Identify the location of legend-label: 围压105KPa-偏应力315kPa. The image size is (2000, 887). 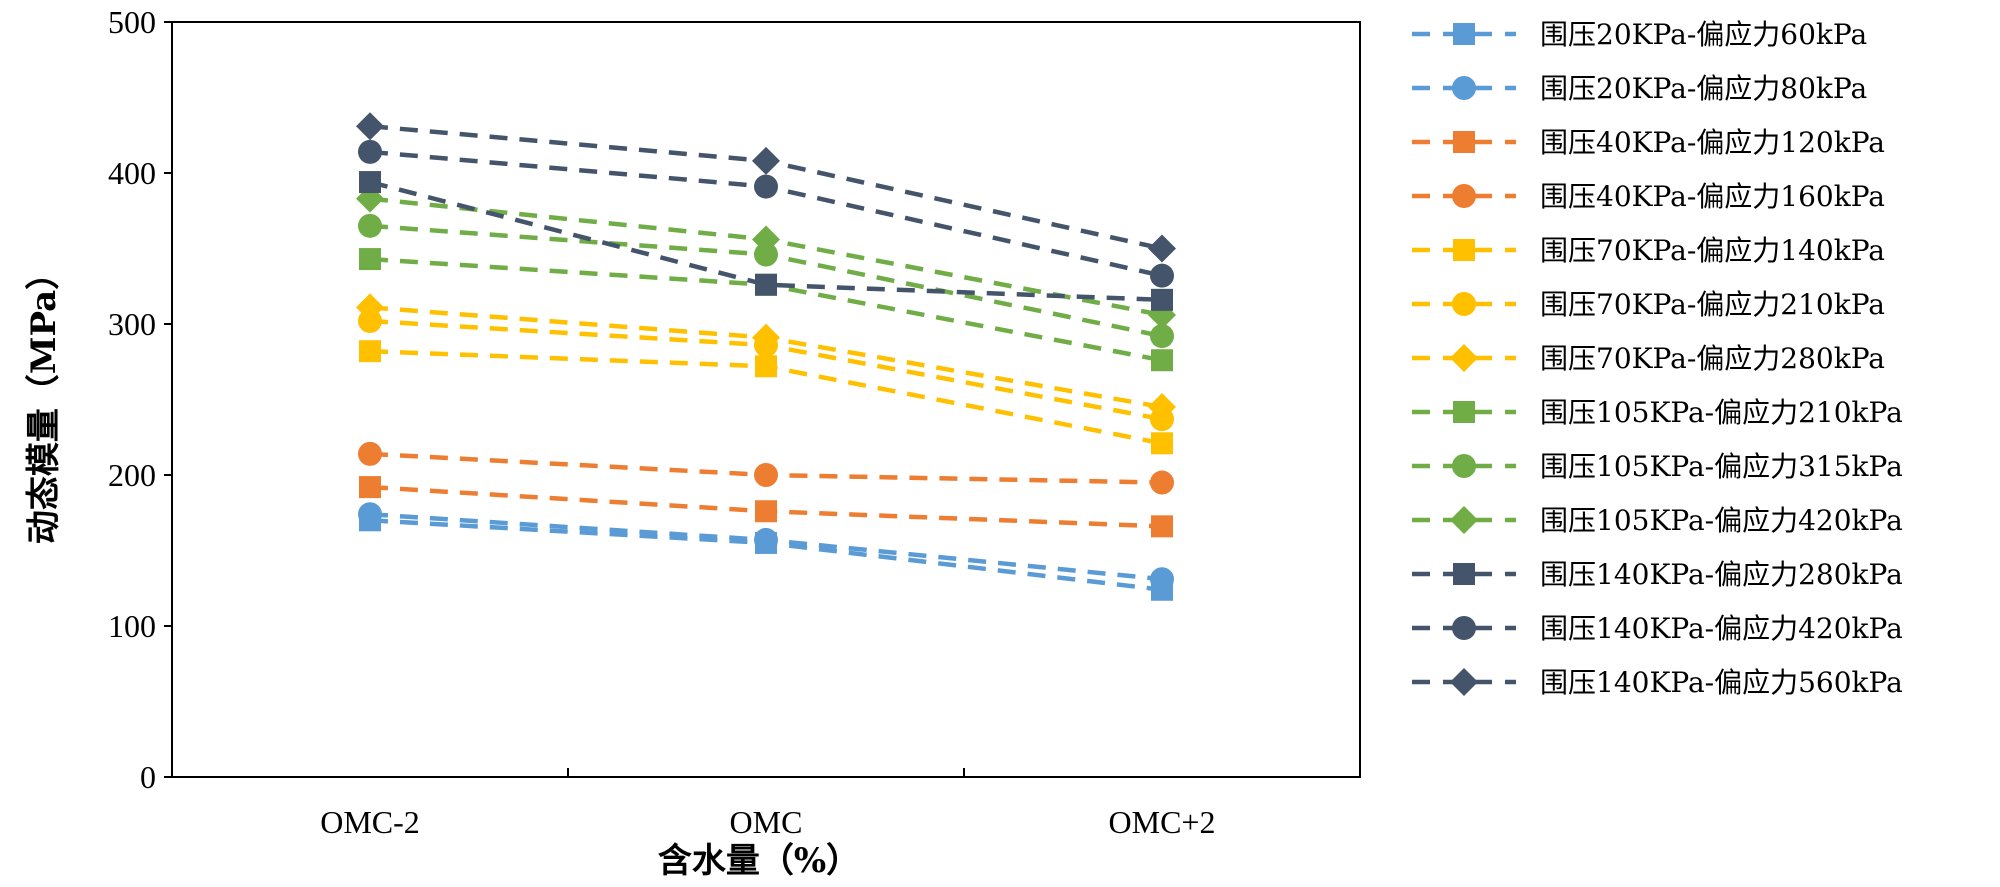
(1721, 466).